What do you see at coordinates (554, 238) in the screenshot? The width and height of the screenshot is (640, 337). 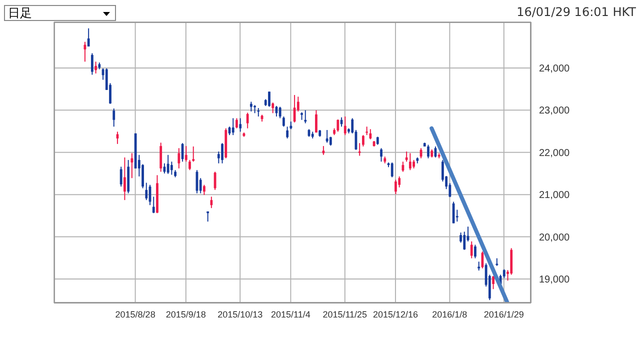 I see `y-tick-label: 20,000` at bounding box center [554, 238].